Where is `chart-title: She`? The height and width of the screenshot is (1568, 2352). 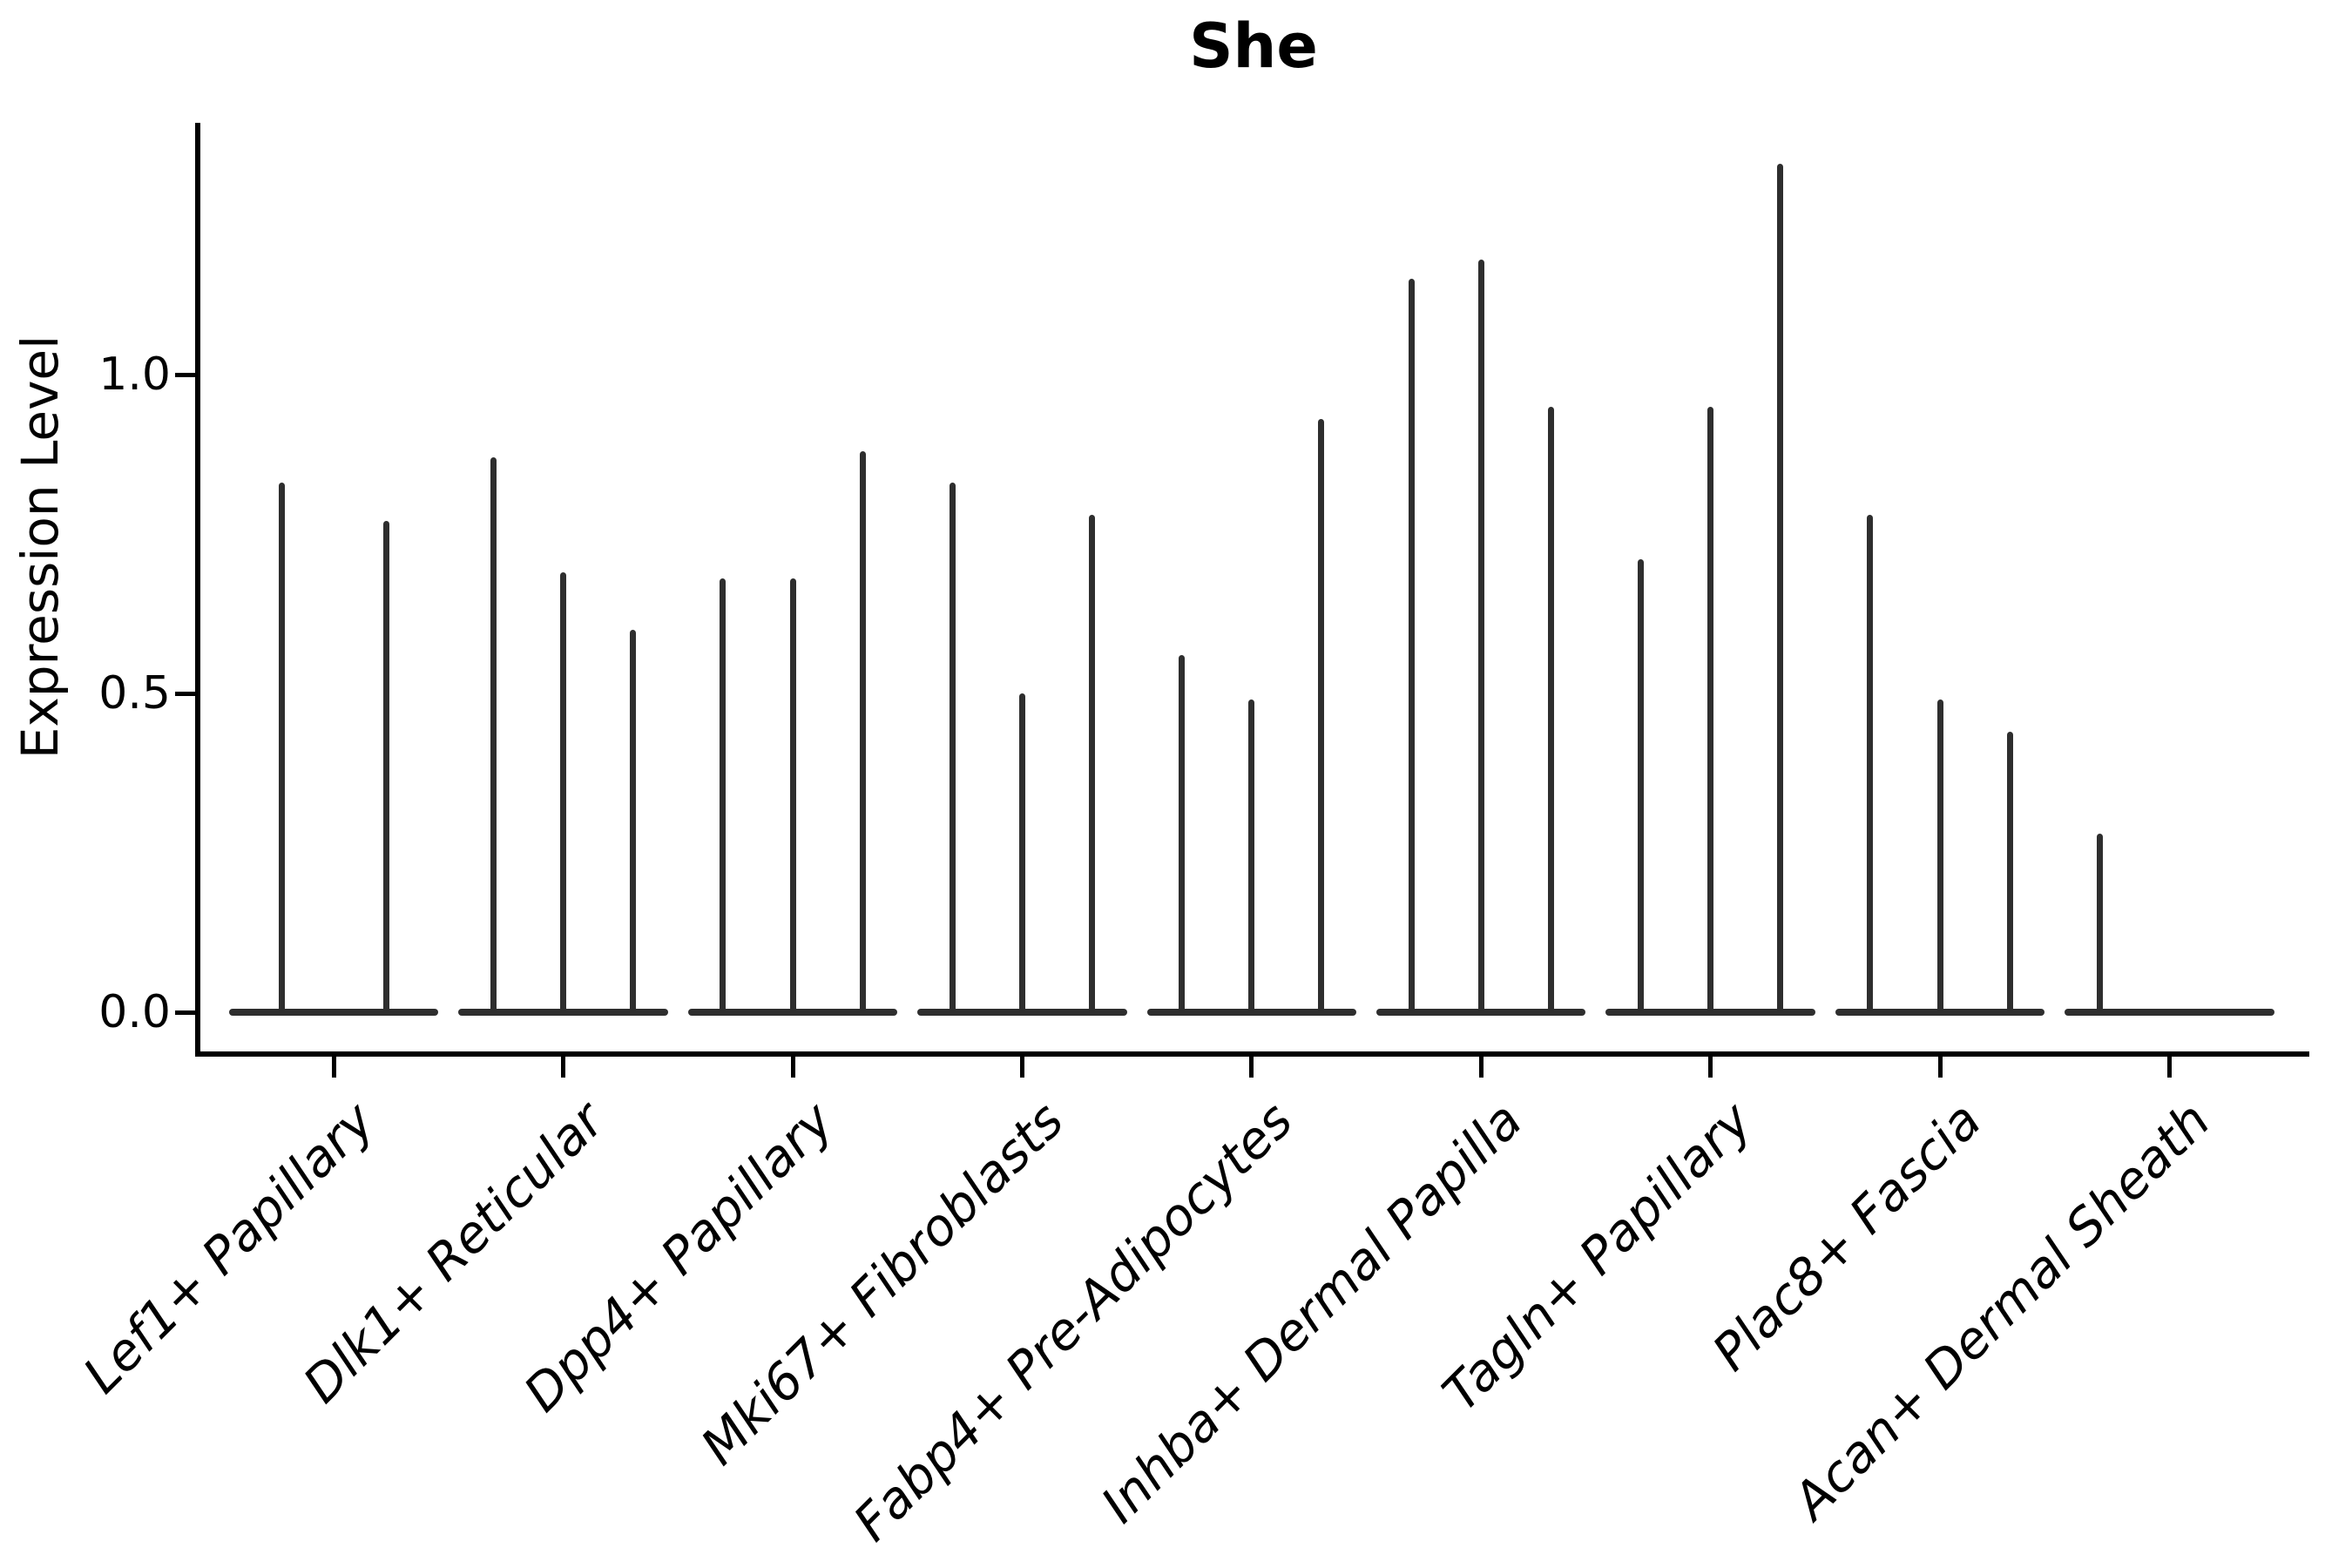 chart-title: She is located at coordinates (1253, 46).